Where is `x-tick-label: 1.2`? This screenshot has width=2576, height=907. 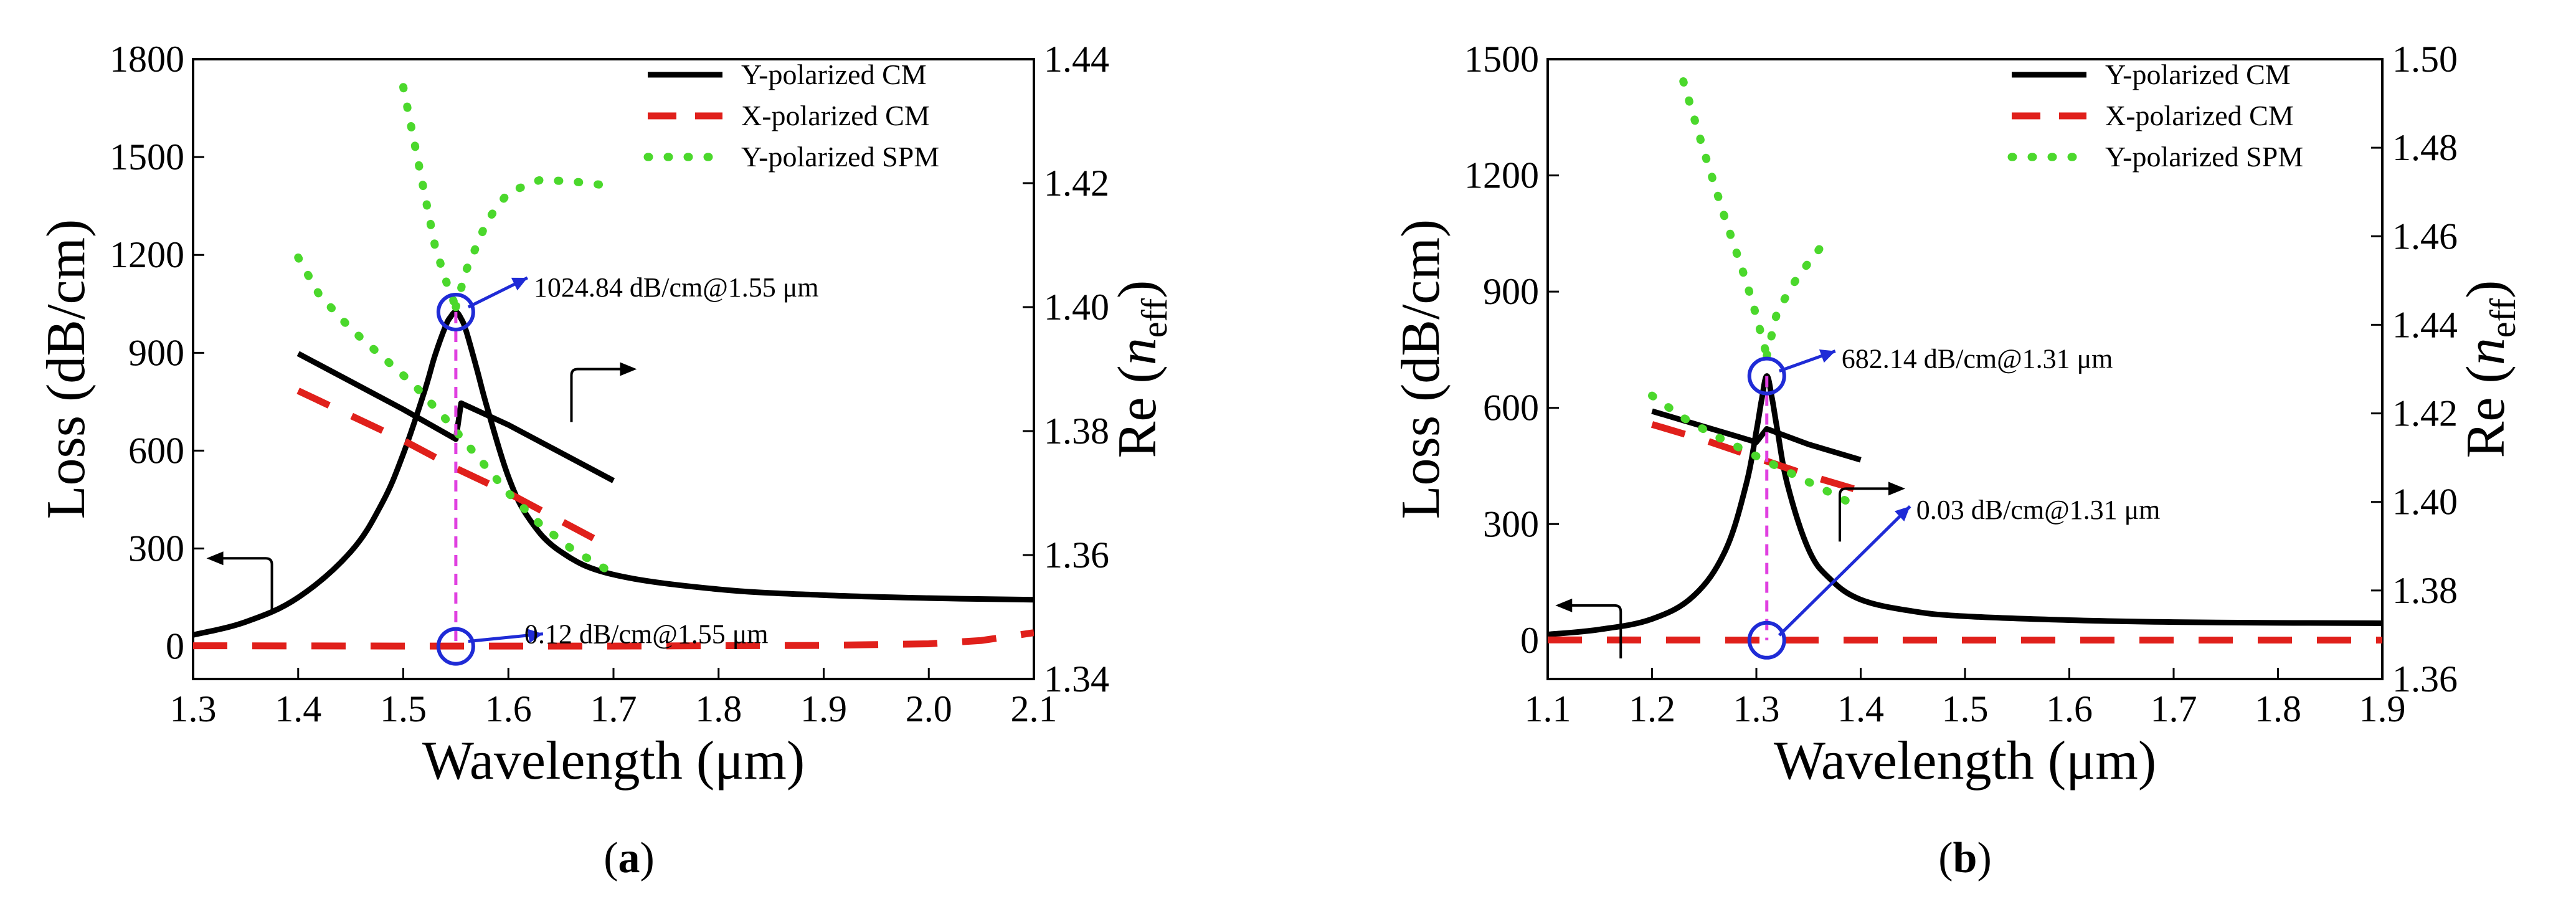 x-tick-label: 1.2 is located at coordinates (1652, 709).